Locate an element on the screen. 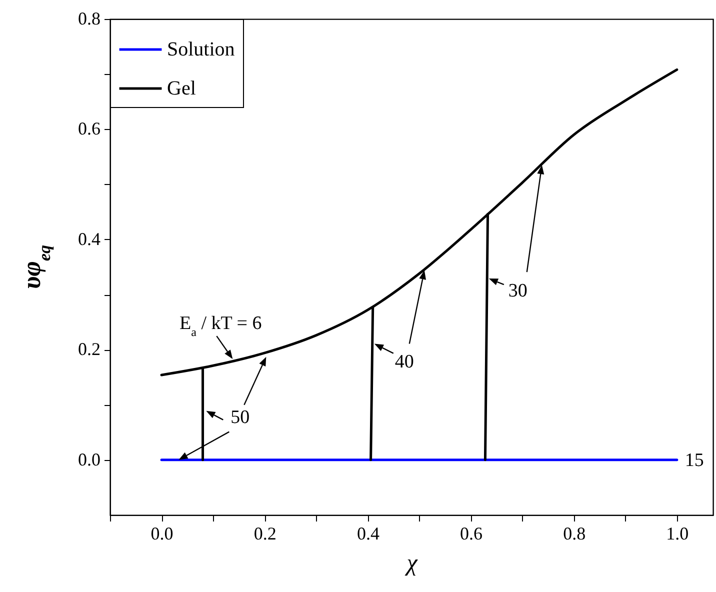  x-axis-title: χ is located at coordinates (411, 563).